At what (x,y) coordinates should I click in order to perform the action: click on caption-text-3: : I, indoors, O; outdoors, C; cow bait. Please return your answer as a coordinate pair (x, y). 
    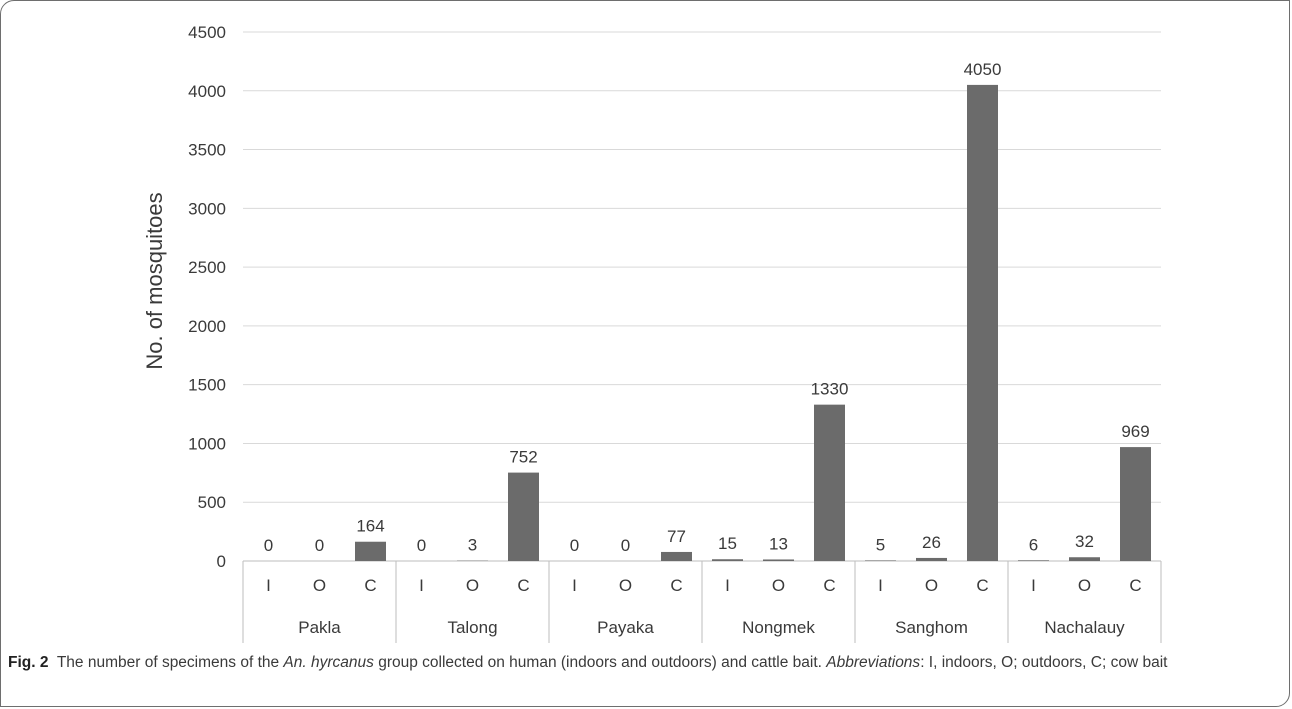
    Looking at the image, I should click on (1044, 662).